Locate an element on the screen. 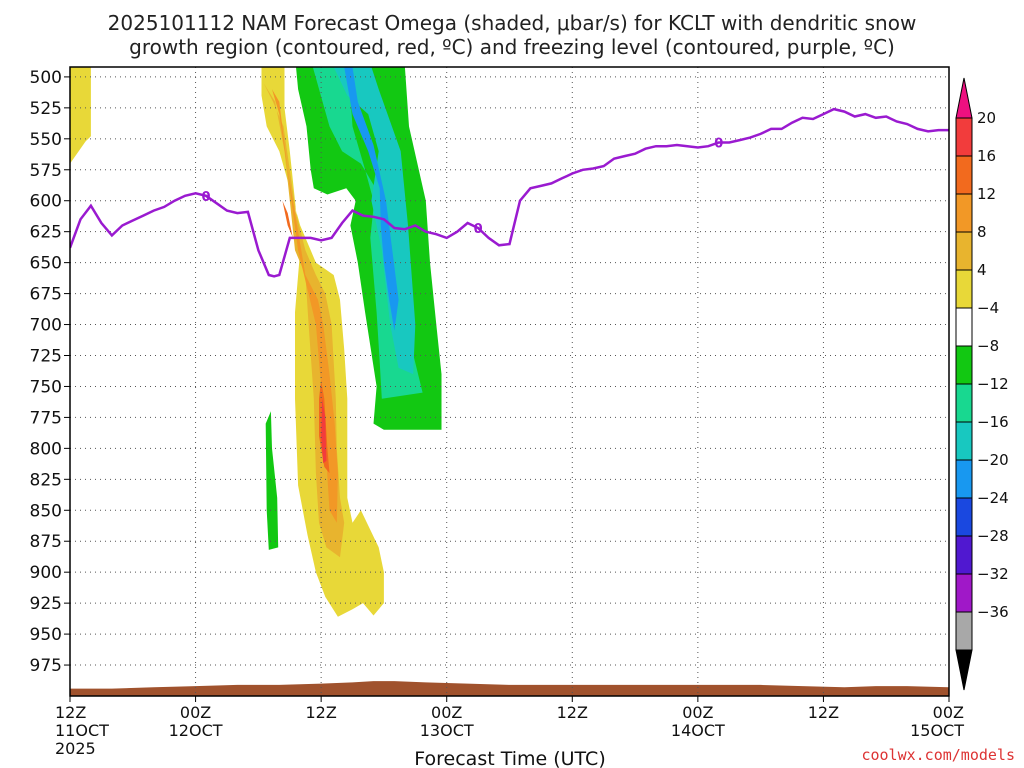  x-tick-label: 15OCT is located at coordinates (937, 730).